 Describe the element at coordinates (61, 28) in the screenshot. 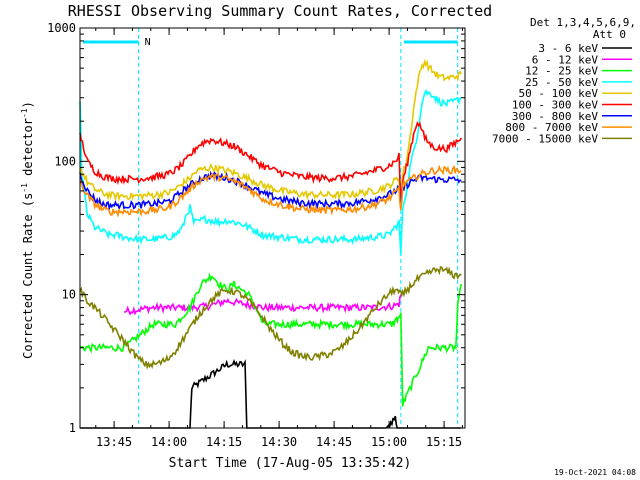

I see `y-tick-label-3: 1000` at that location.